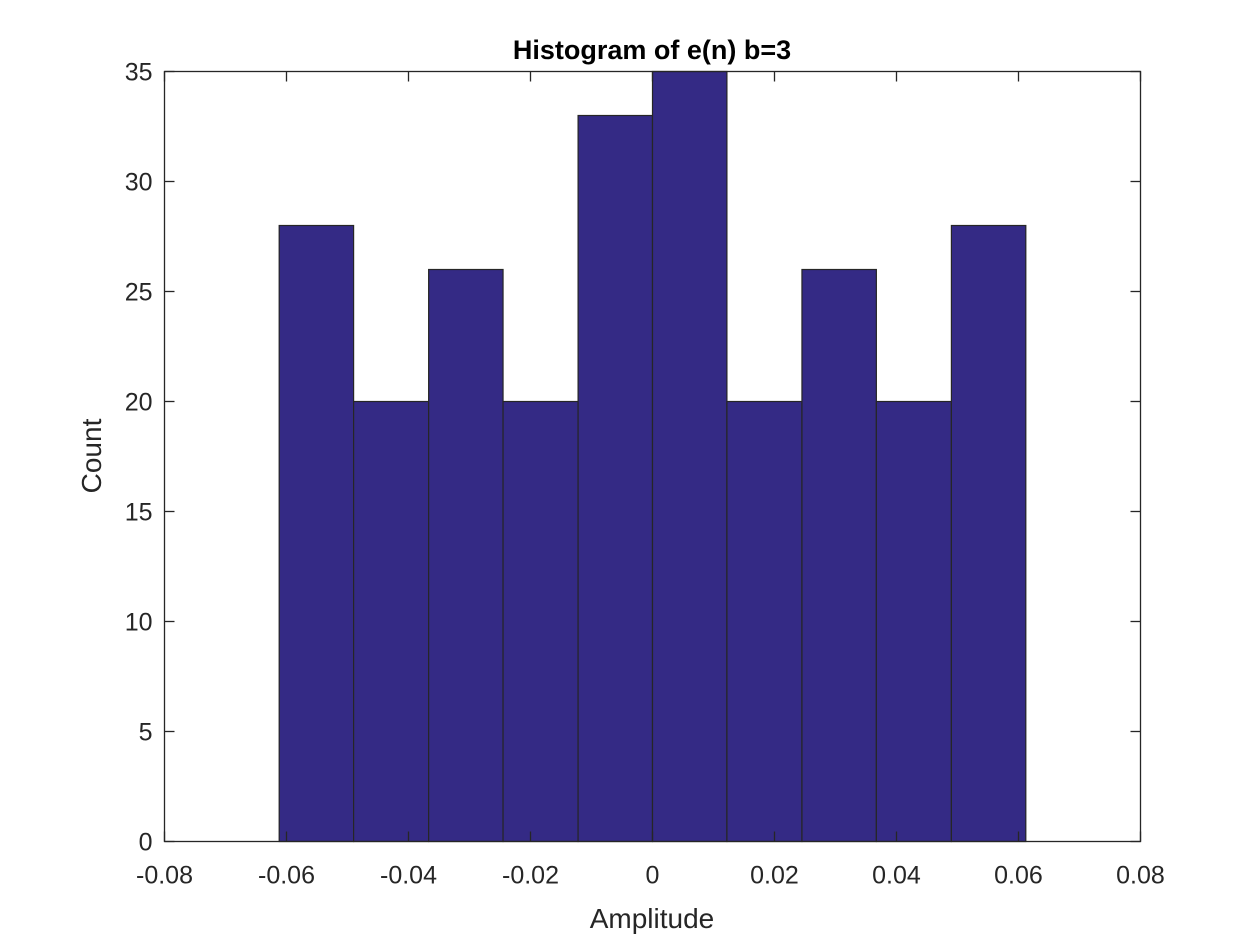  What do you see at coordinates (139, 293) in the screenshot?
I see `y-tick-label: 25` at bounding box center [139, 293].